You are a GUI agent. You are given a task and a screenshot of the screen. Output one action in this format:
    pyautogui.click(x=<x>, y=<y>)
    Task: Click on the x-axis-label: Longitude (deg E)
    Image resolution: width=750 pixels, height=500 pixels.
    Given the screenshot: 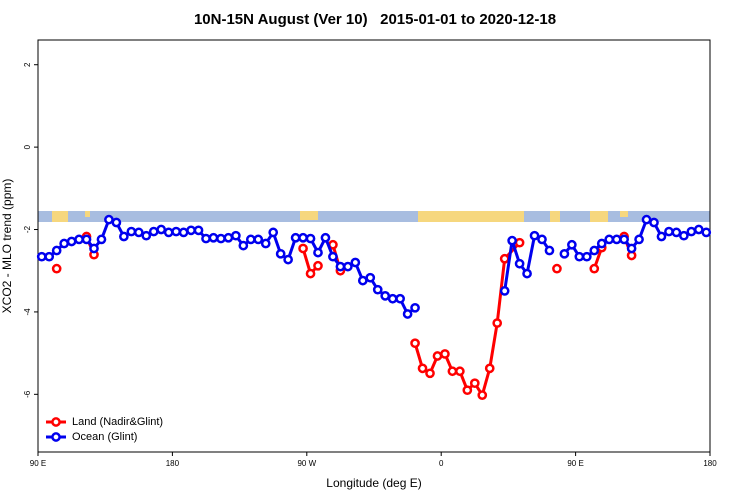 What is the action you would take?
    pyautogui.click(x=373, y=483)
    